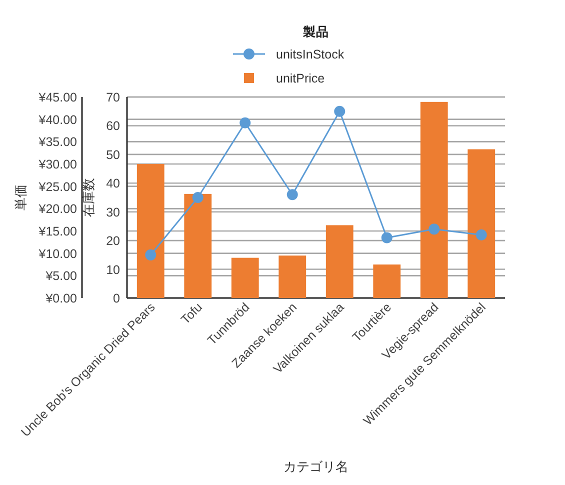  I want to click on legend-title: 製品, so click(315, 32).